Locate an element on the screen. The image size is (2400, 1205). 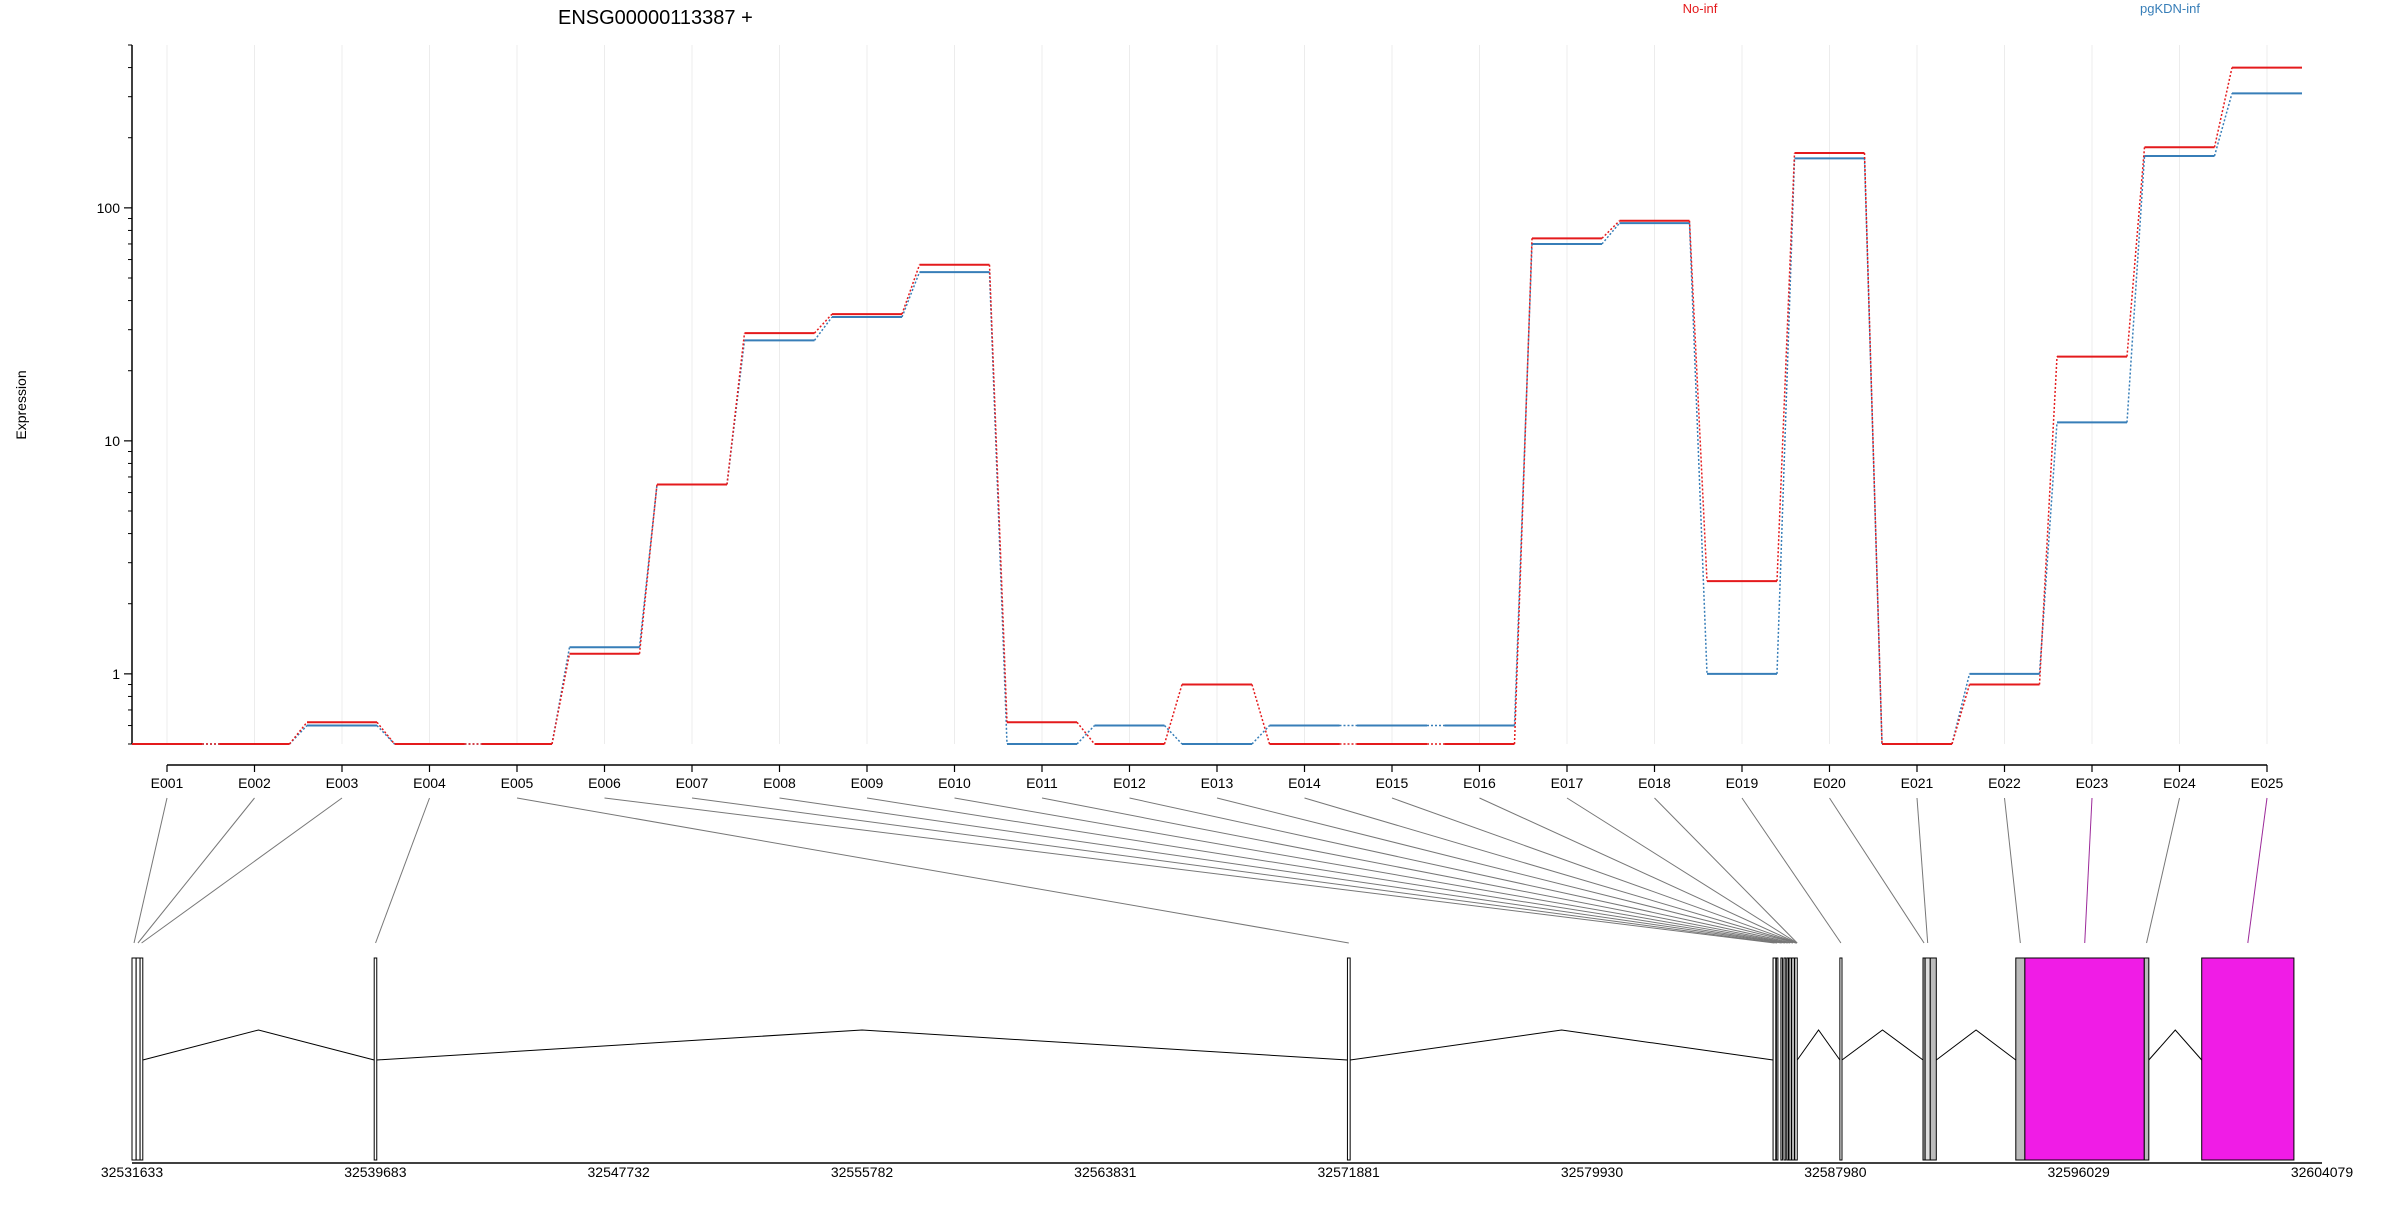
x-tick-label-E008: E008 is located at coordinates (779, 783).